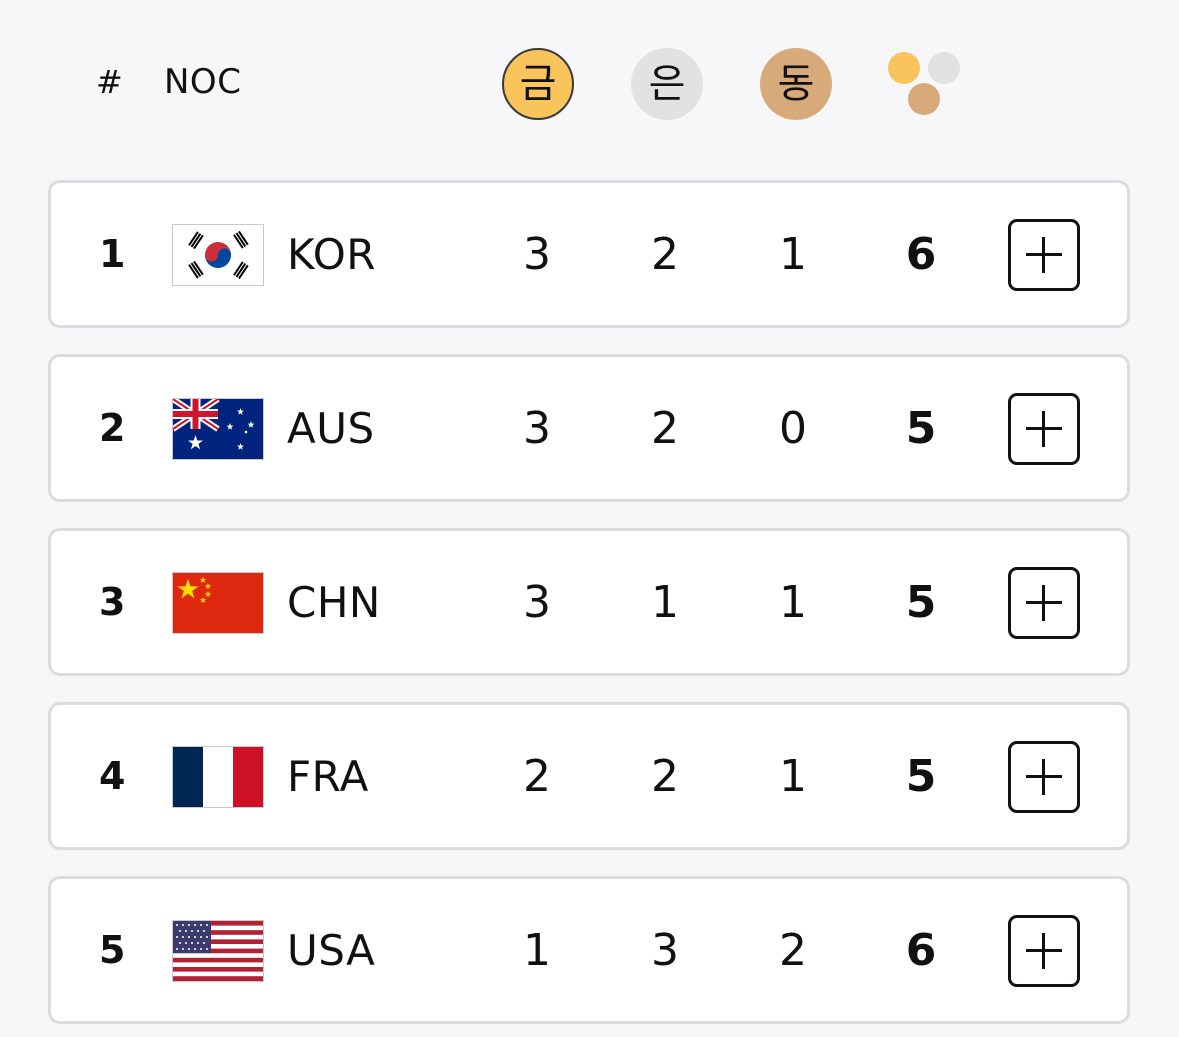 This screenshot has height=1037, width=1179. What do you see at coordinates (904, 68) in the screenshot?
I see `gold-dot-icon` at bounding box center [904, 68].